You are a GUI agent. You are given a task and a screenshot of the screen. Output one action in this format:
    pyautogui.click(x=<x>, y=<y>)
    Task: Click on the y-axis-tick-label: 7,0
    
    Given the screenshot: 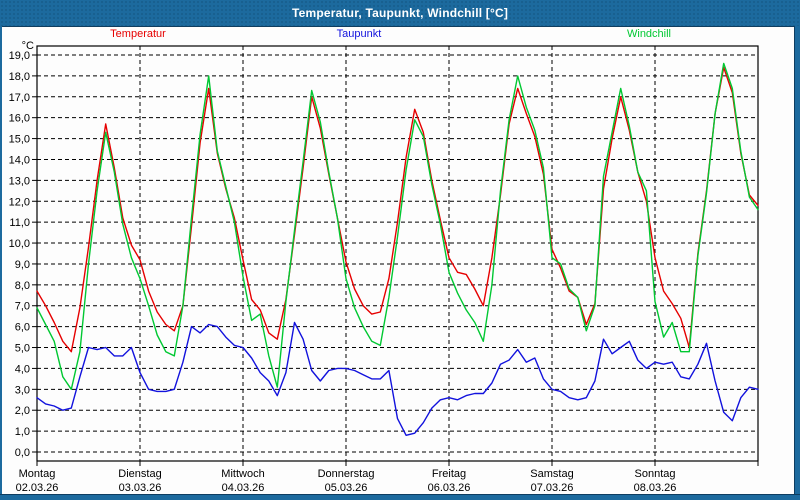 What is the action you would take?
    pyautogui.click(x=22, y=307)
    